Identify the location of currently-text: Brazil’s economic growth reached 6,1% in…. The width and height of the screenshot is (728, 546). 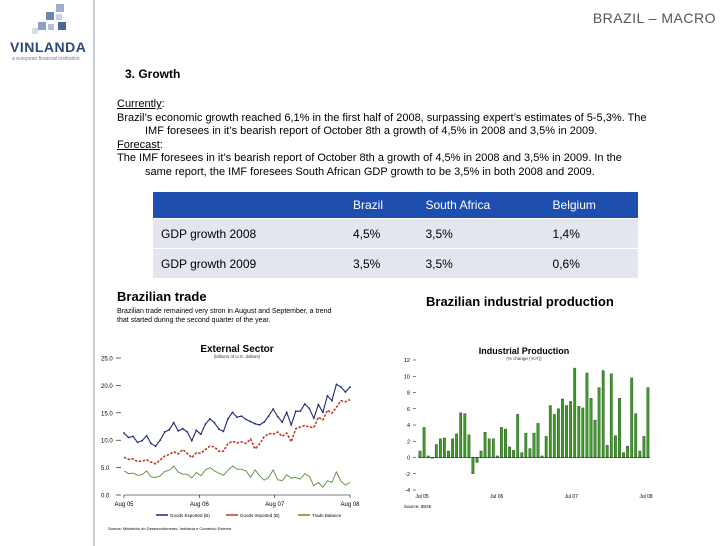
(382, 117).